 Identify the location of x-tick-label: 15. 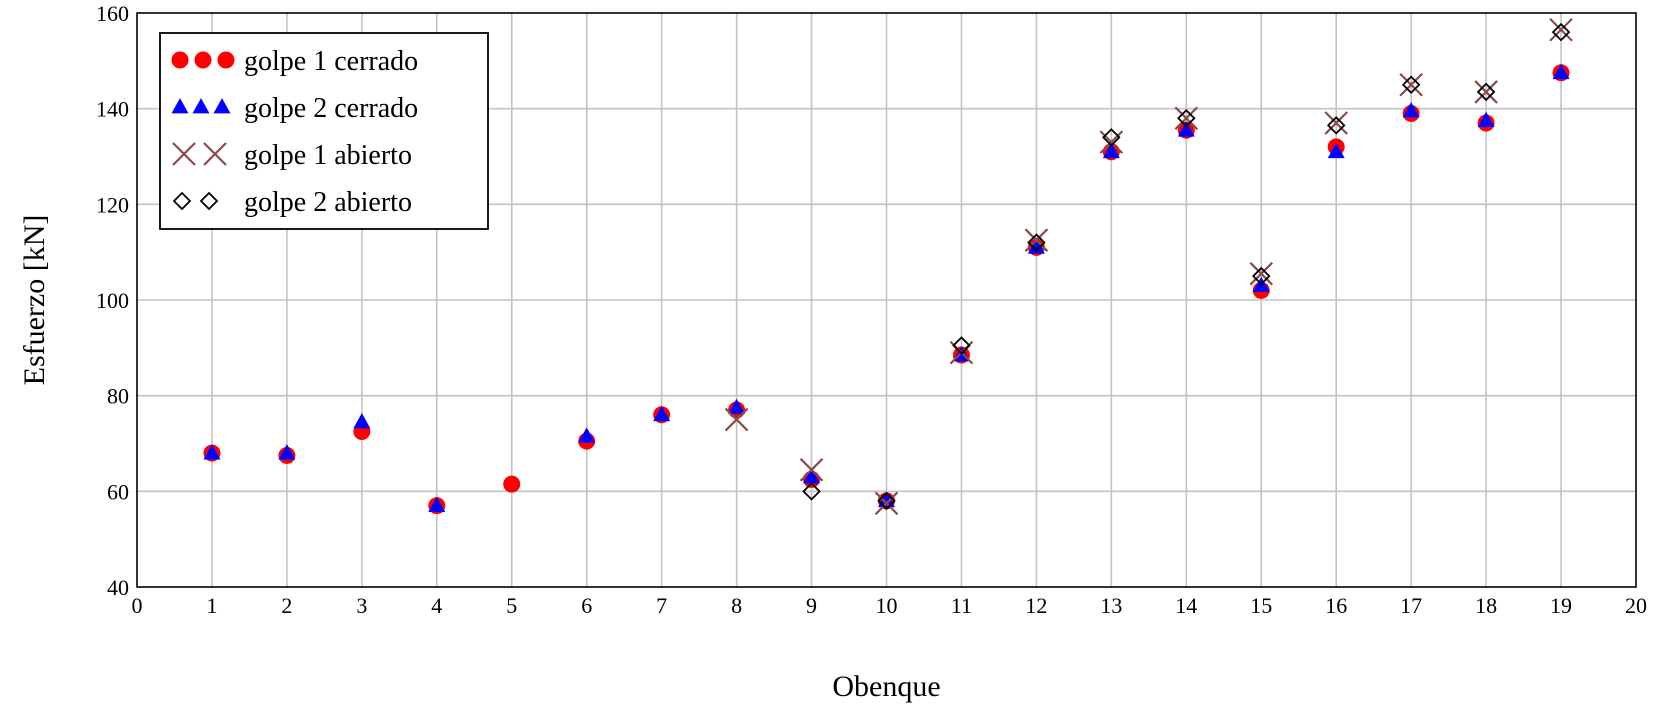
(1261, 605).